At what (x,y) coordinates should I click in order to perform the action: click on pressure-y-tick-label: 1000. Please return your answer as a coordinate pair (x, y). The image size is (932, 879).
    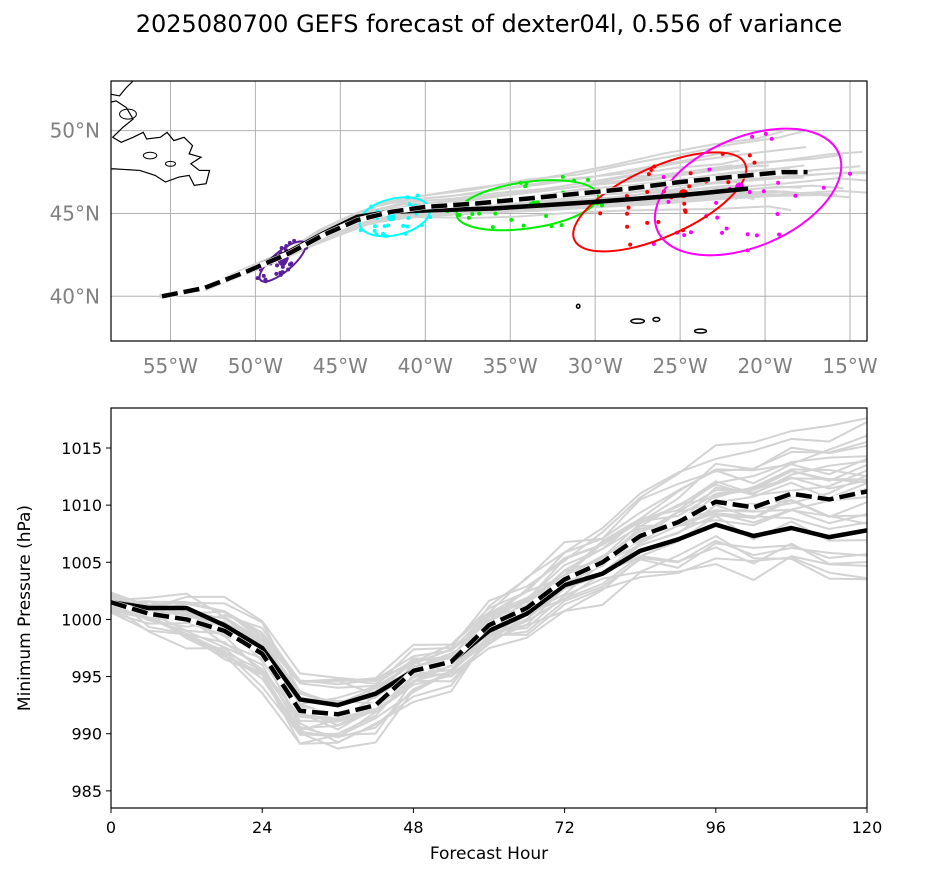
    Looking at the image, I should click on (81, 619).